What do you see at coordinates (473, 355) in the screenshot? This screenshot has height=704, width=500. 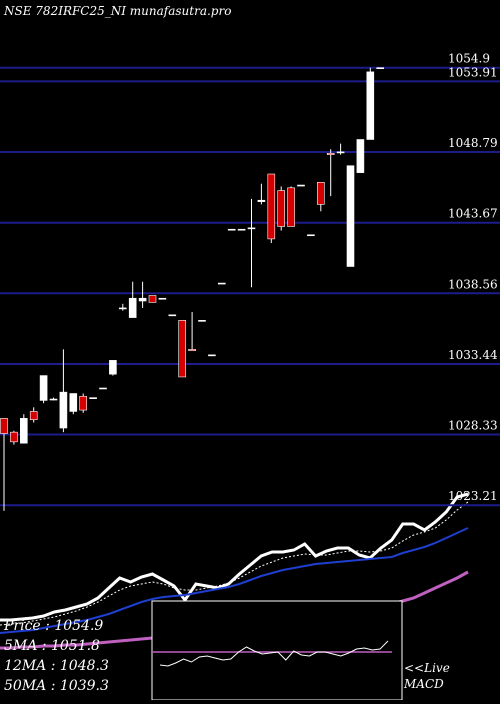 I see `y-tick-label: 1033.44` at bounding box center [473, 355].